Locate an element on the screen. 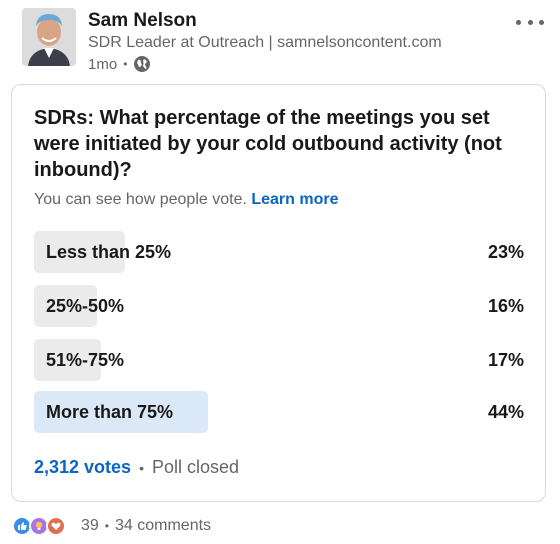 This screenshot has width=560, height=544. poll-option-label: Less than 25% is located at coordinates (109, 252).